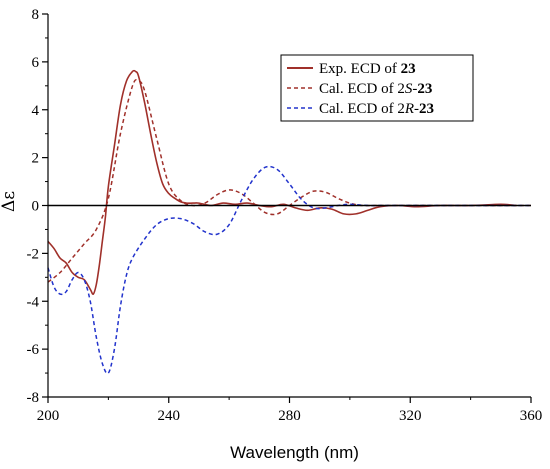 The image size is (550, 469). Describe the element at coordinates (9, 201) in the screenshot. I see `y-axis-title: Δε` at that location.